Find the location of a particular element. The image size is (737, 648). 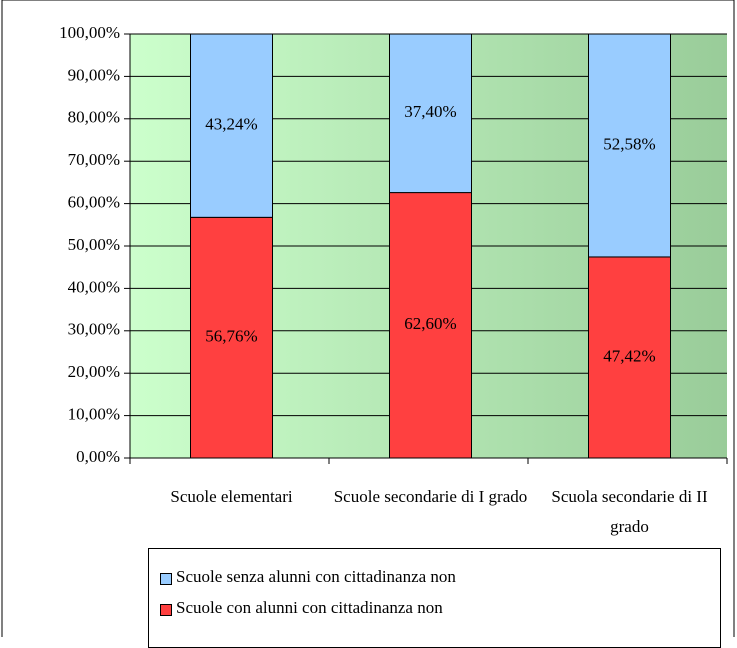

value-label: 37,40% is located at coordinates (430, 111).